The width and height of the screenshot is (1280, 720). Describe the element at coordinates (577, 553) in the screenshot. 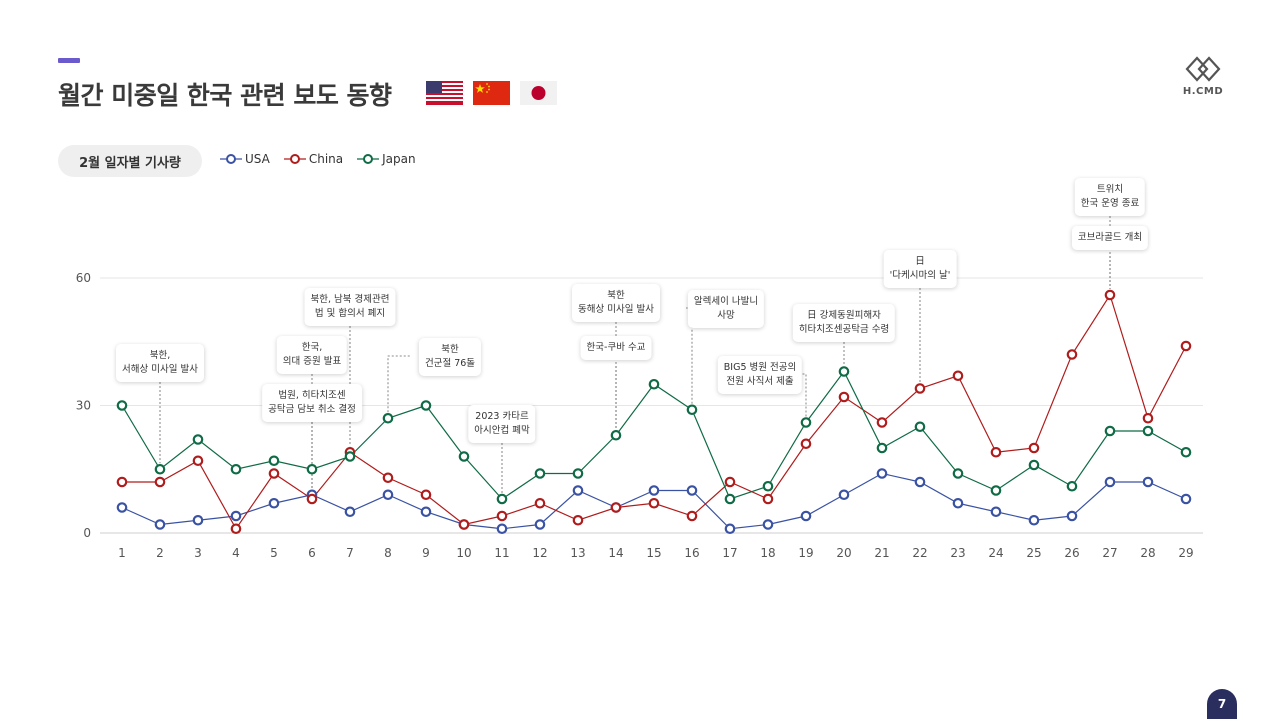

I see `x-tick-label: 13` at that location.